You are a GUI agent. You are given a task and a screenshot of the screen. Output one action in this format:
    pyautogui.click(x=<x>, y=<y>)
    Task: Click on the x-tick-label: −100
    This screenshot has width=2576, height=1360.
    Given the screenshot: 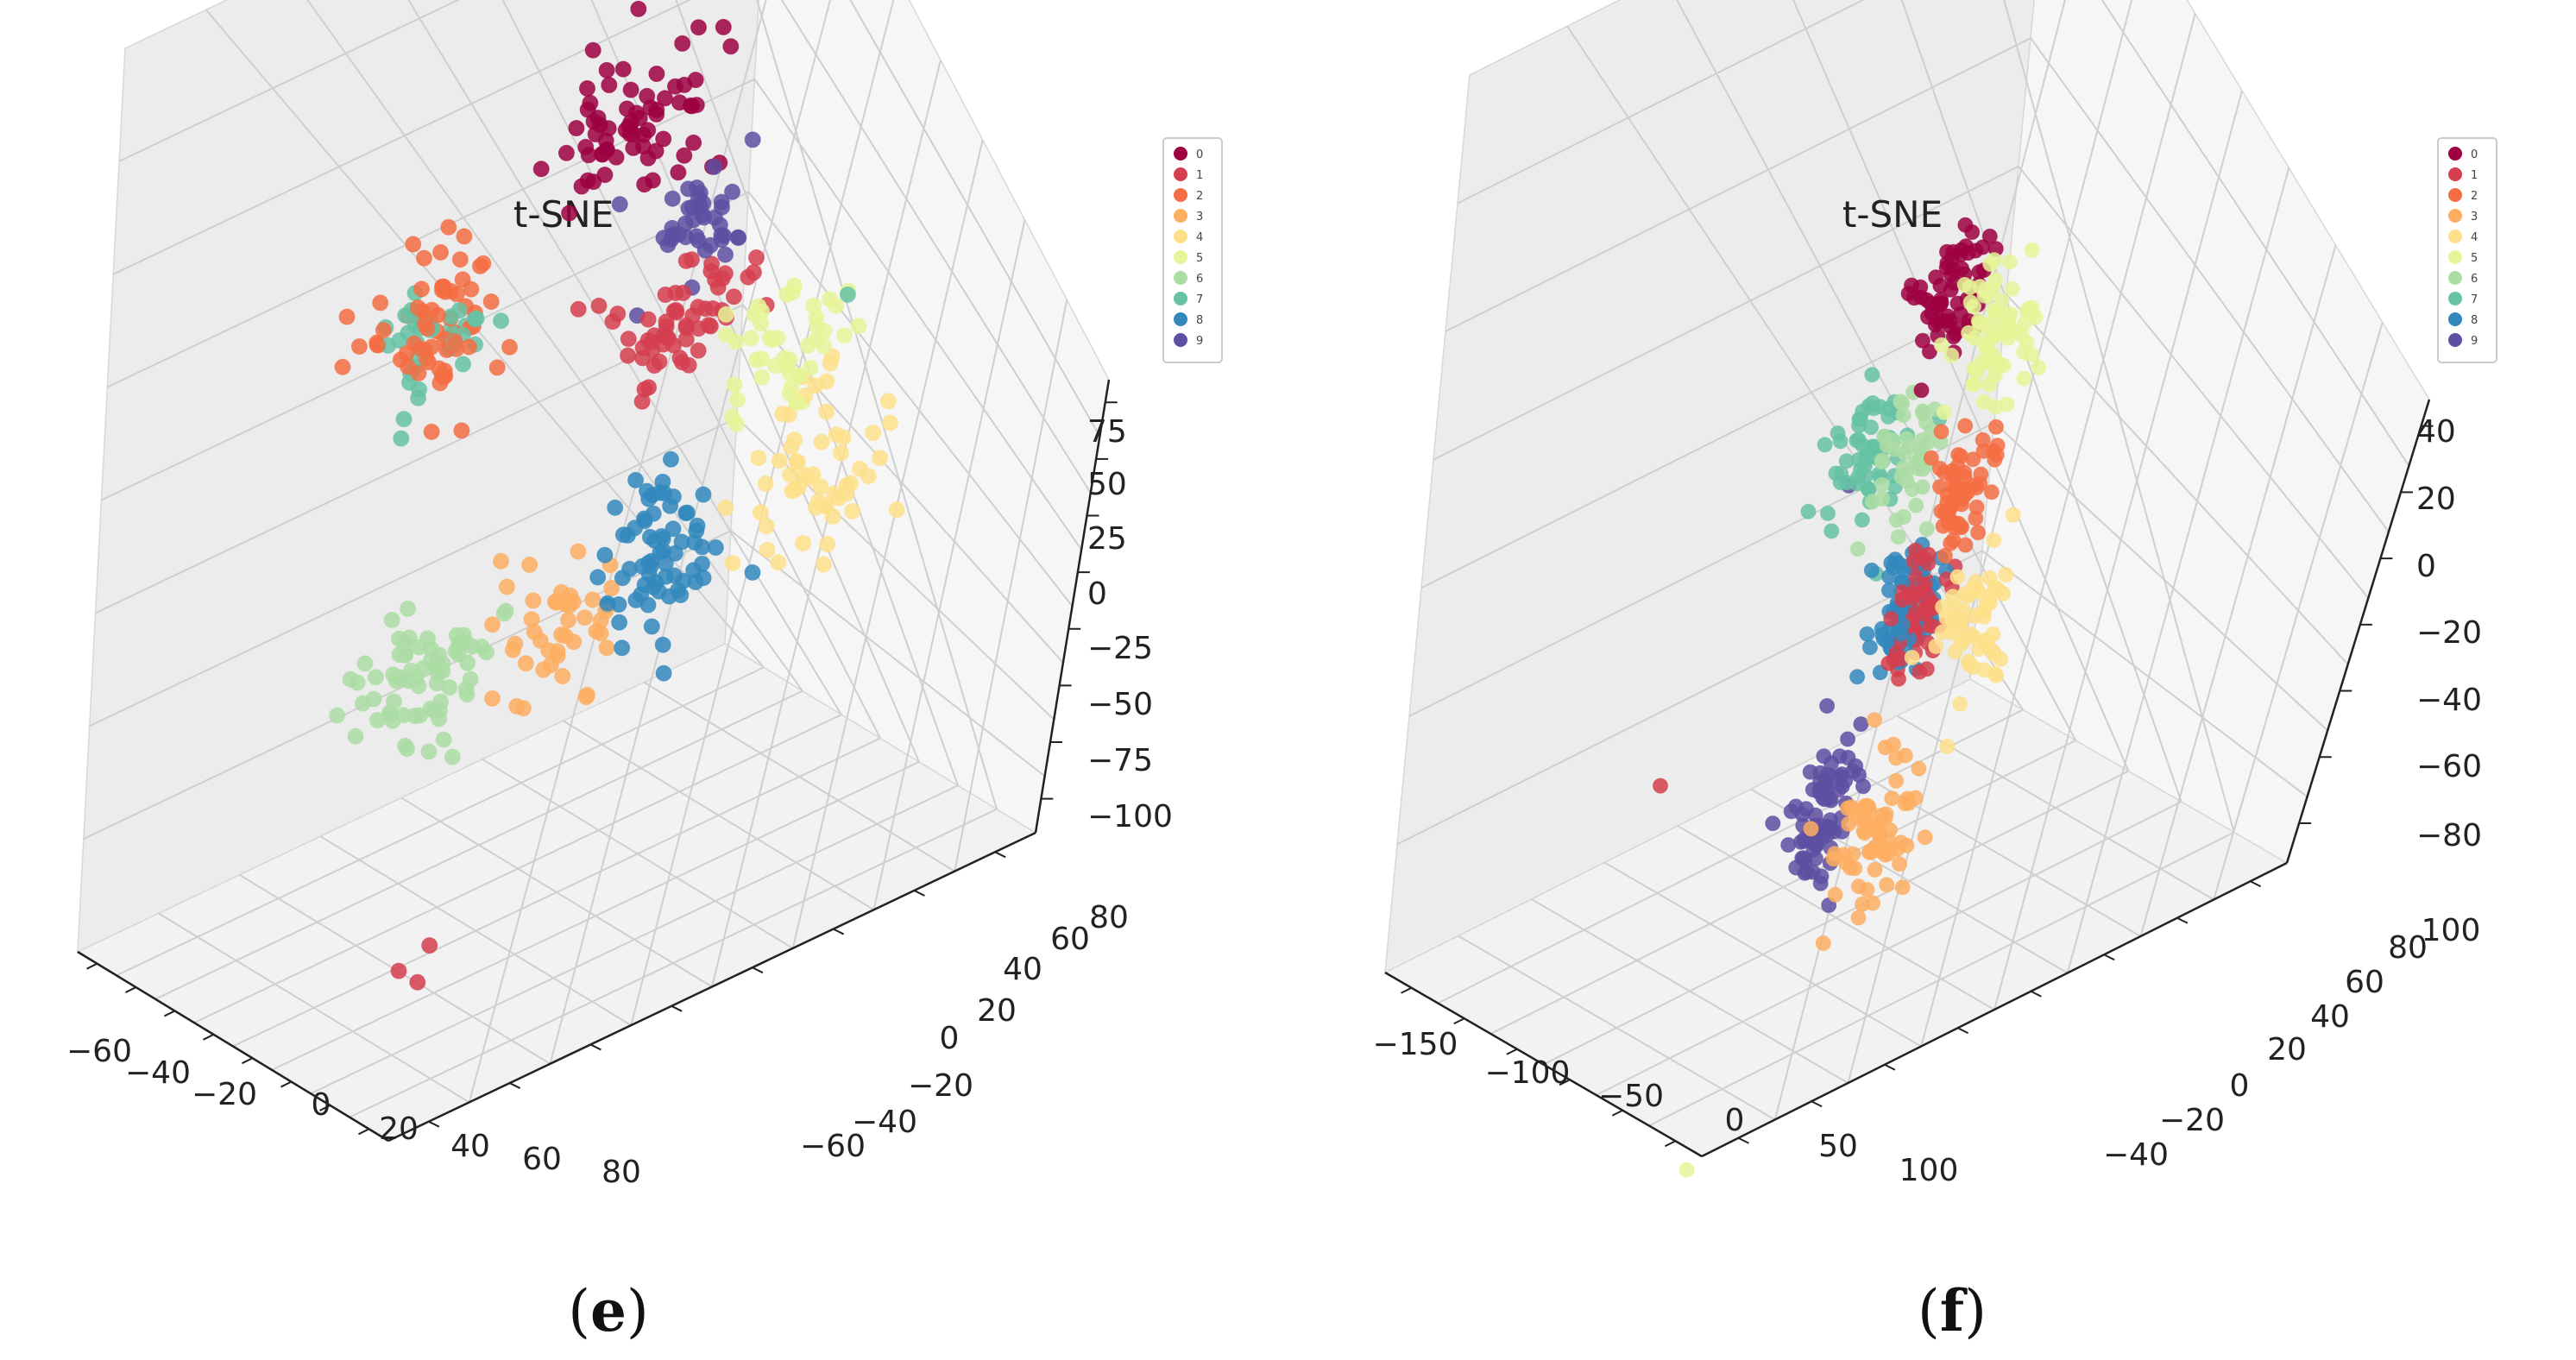 What is the action you would take?
    pyautogui.click(x=1528, y=1073)
    